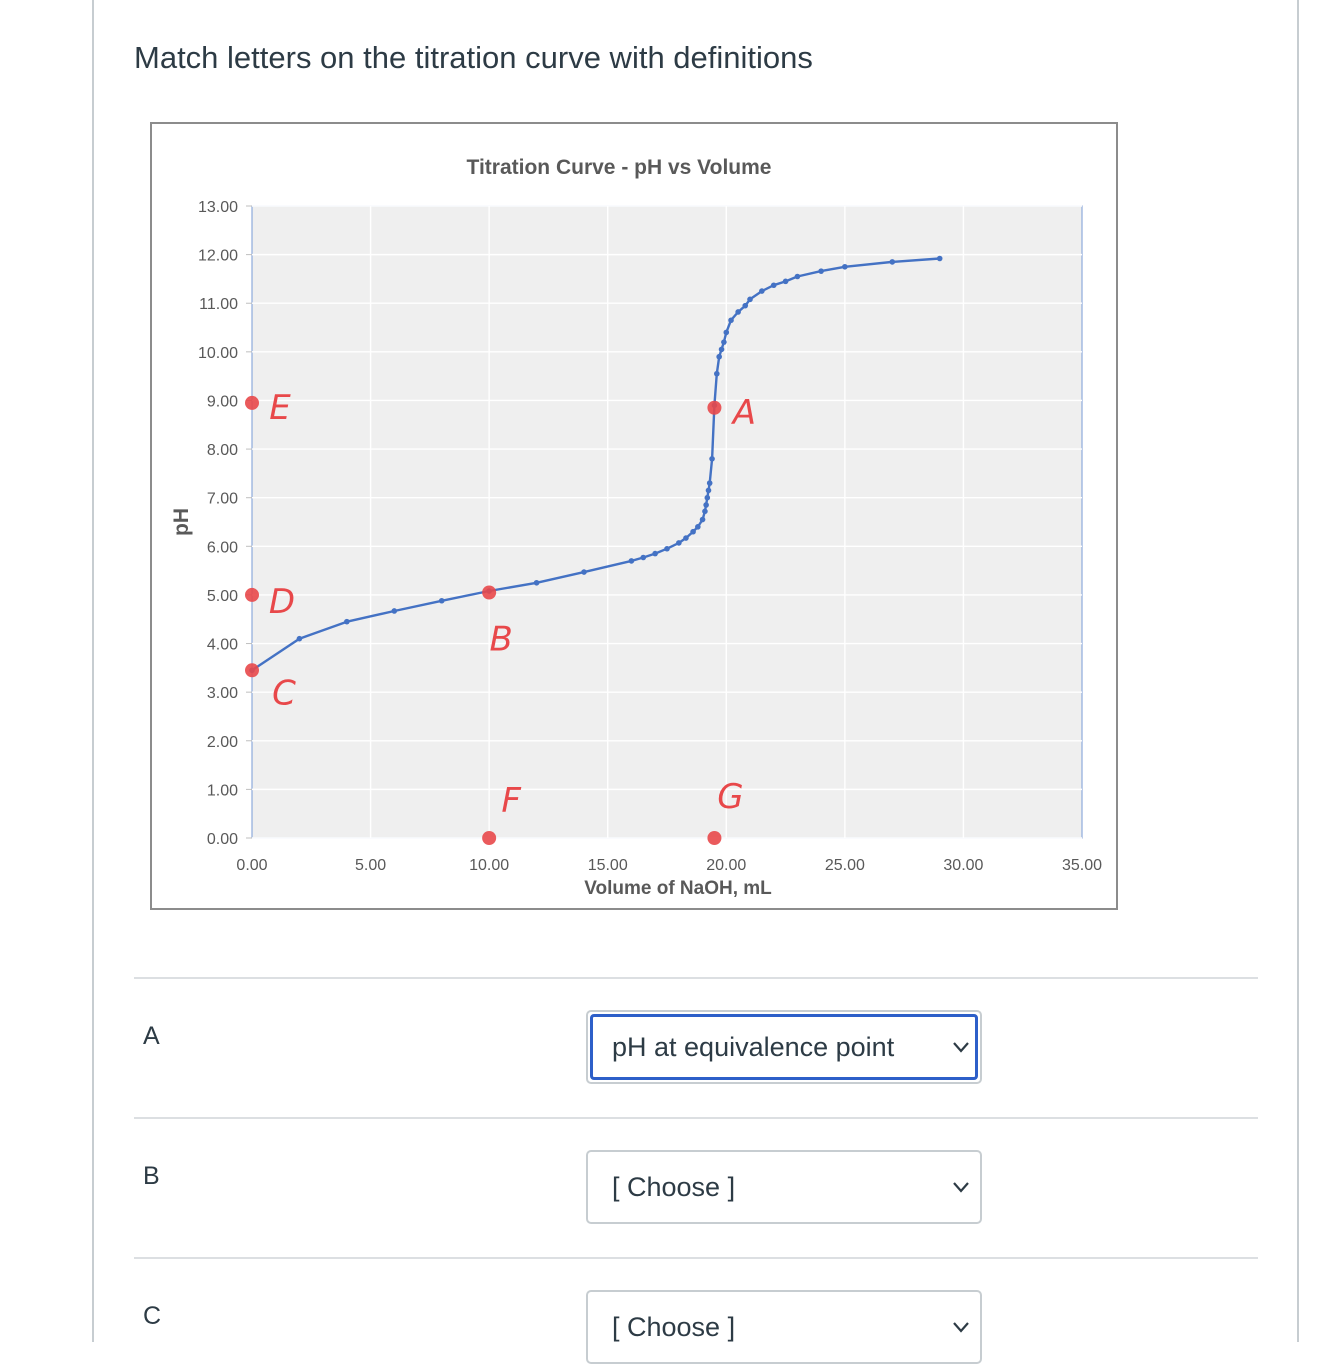 The height and width of the screenshot is (1364, 1320). Describe the element at coordinates (784, 1187) in the screenshot. I see `definition-select-b: [ Choose ]` at that location.